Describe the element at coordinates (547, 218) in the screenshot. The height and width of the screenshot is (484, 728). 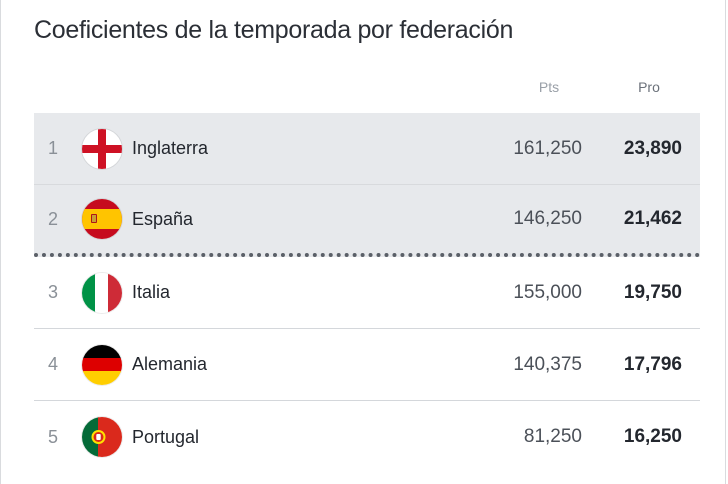
I see `pts-value: 146,250` at that location.